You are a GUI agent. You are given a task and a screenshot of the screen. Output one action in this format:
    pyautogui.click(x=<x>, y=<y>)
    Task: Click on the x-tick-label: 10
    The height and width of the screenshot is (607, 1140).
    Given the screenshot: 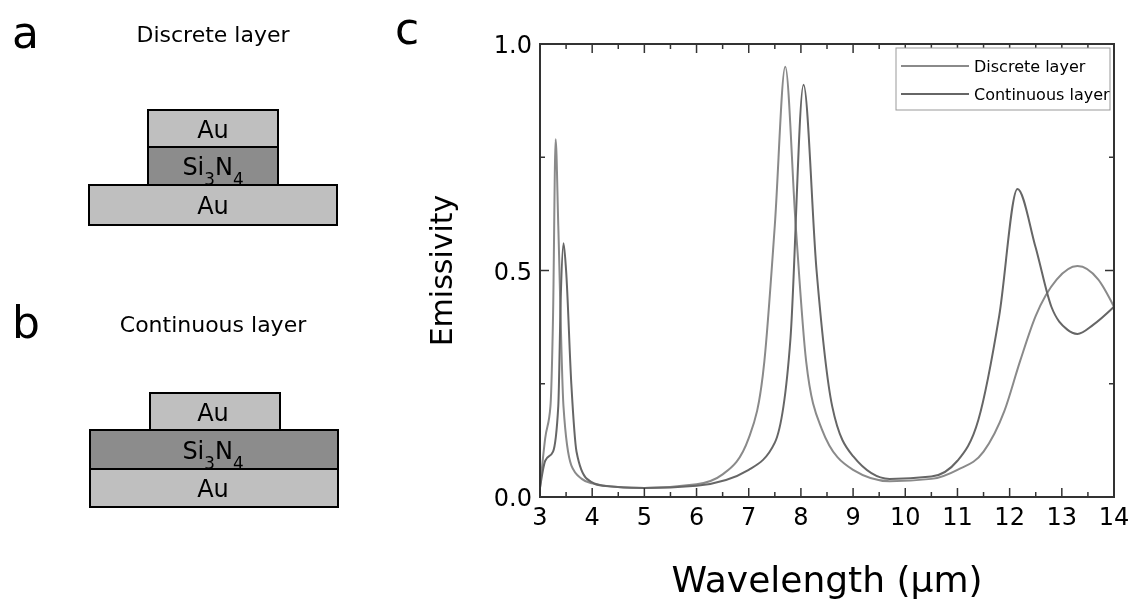 What is the action you would take?
    pyautogui.click(x=905, y=517)
    